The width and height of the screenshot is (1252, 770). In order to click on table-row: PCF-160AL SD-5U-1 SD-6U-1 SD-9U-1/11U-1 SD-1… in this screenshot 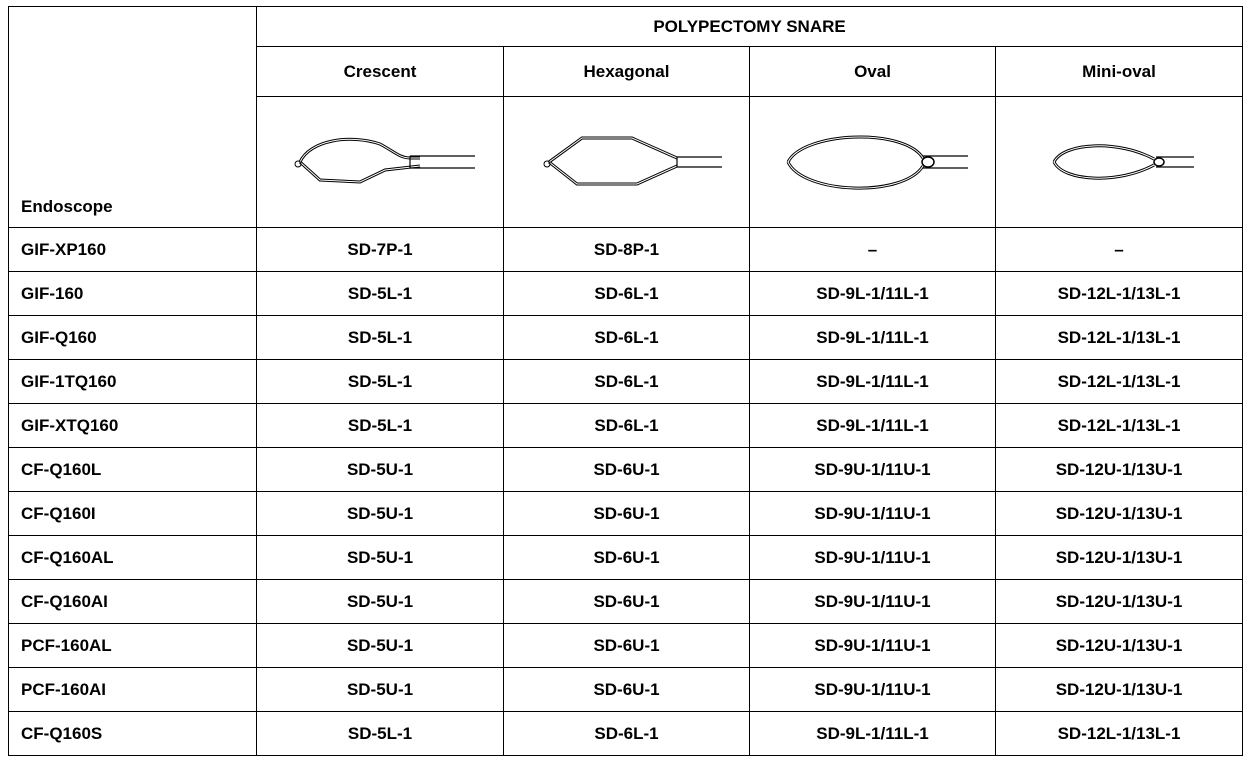, I will do `click(626, 645)`.